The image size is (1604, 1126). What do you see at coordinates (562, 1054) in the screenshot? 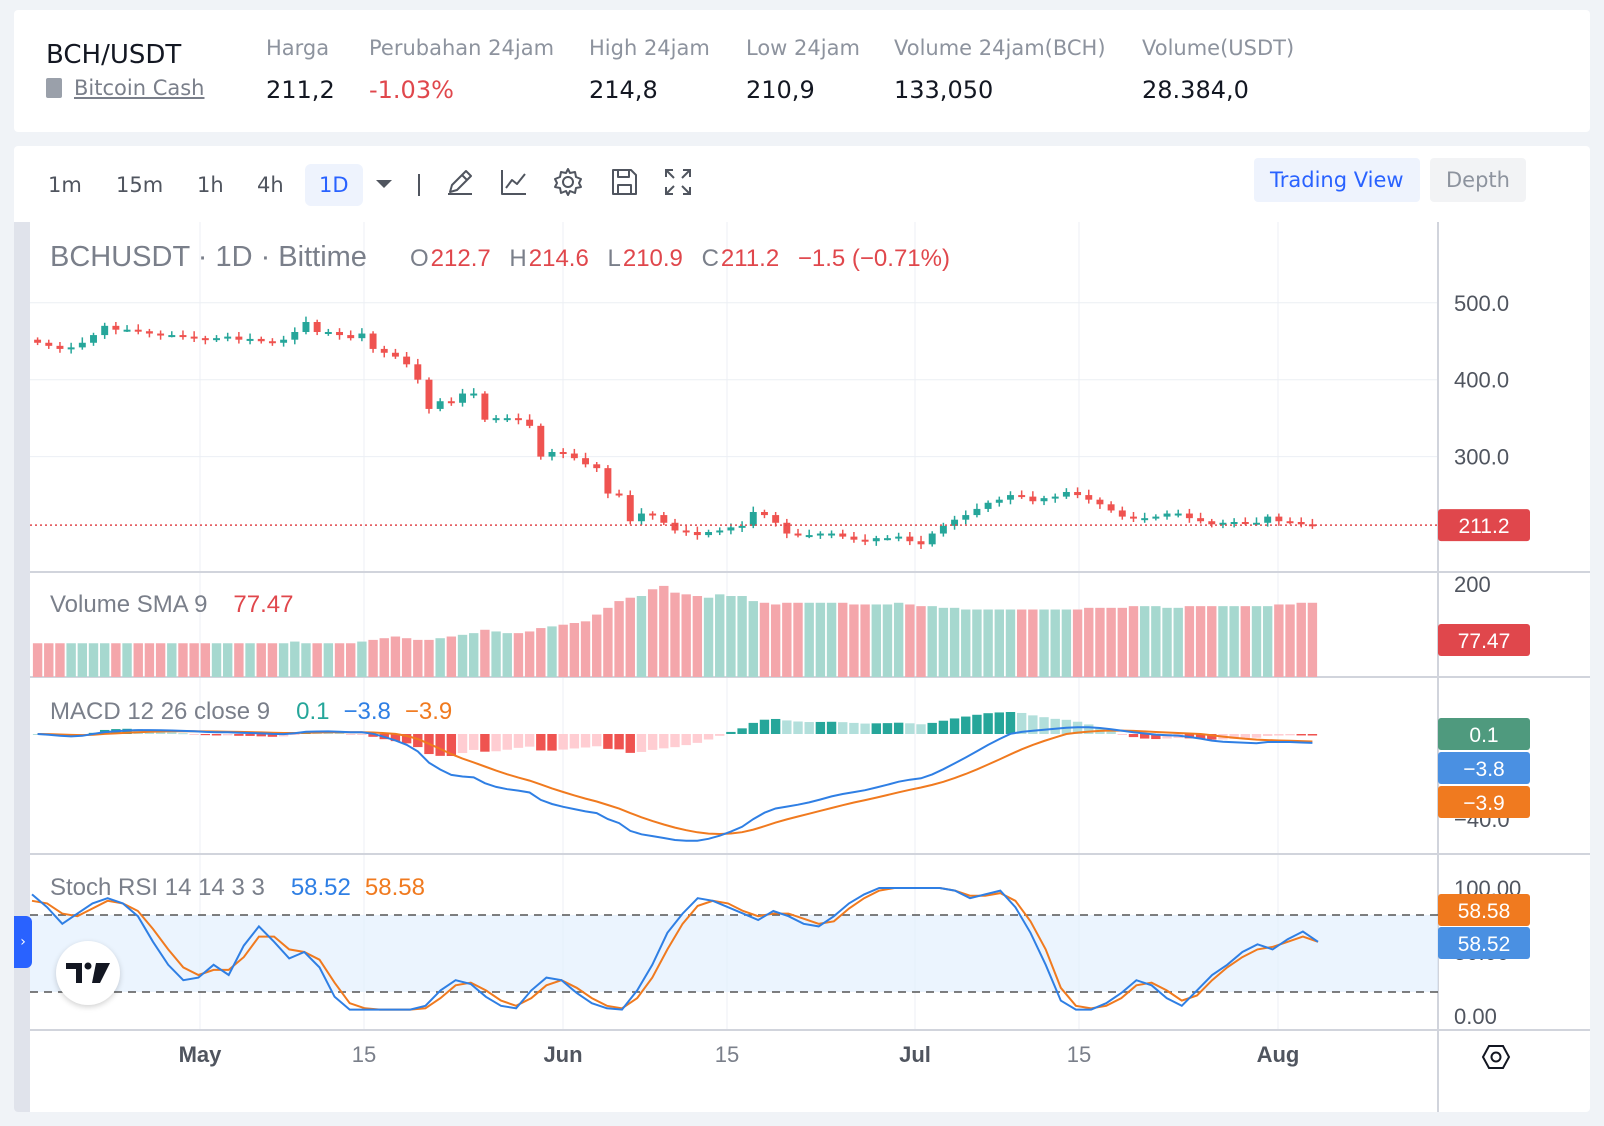
I see `x-tick-label: Jun` at bounding box center [562, 1054].